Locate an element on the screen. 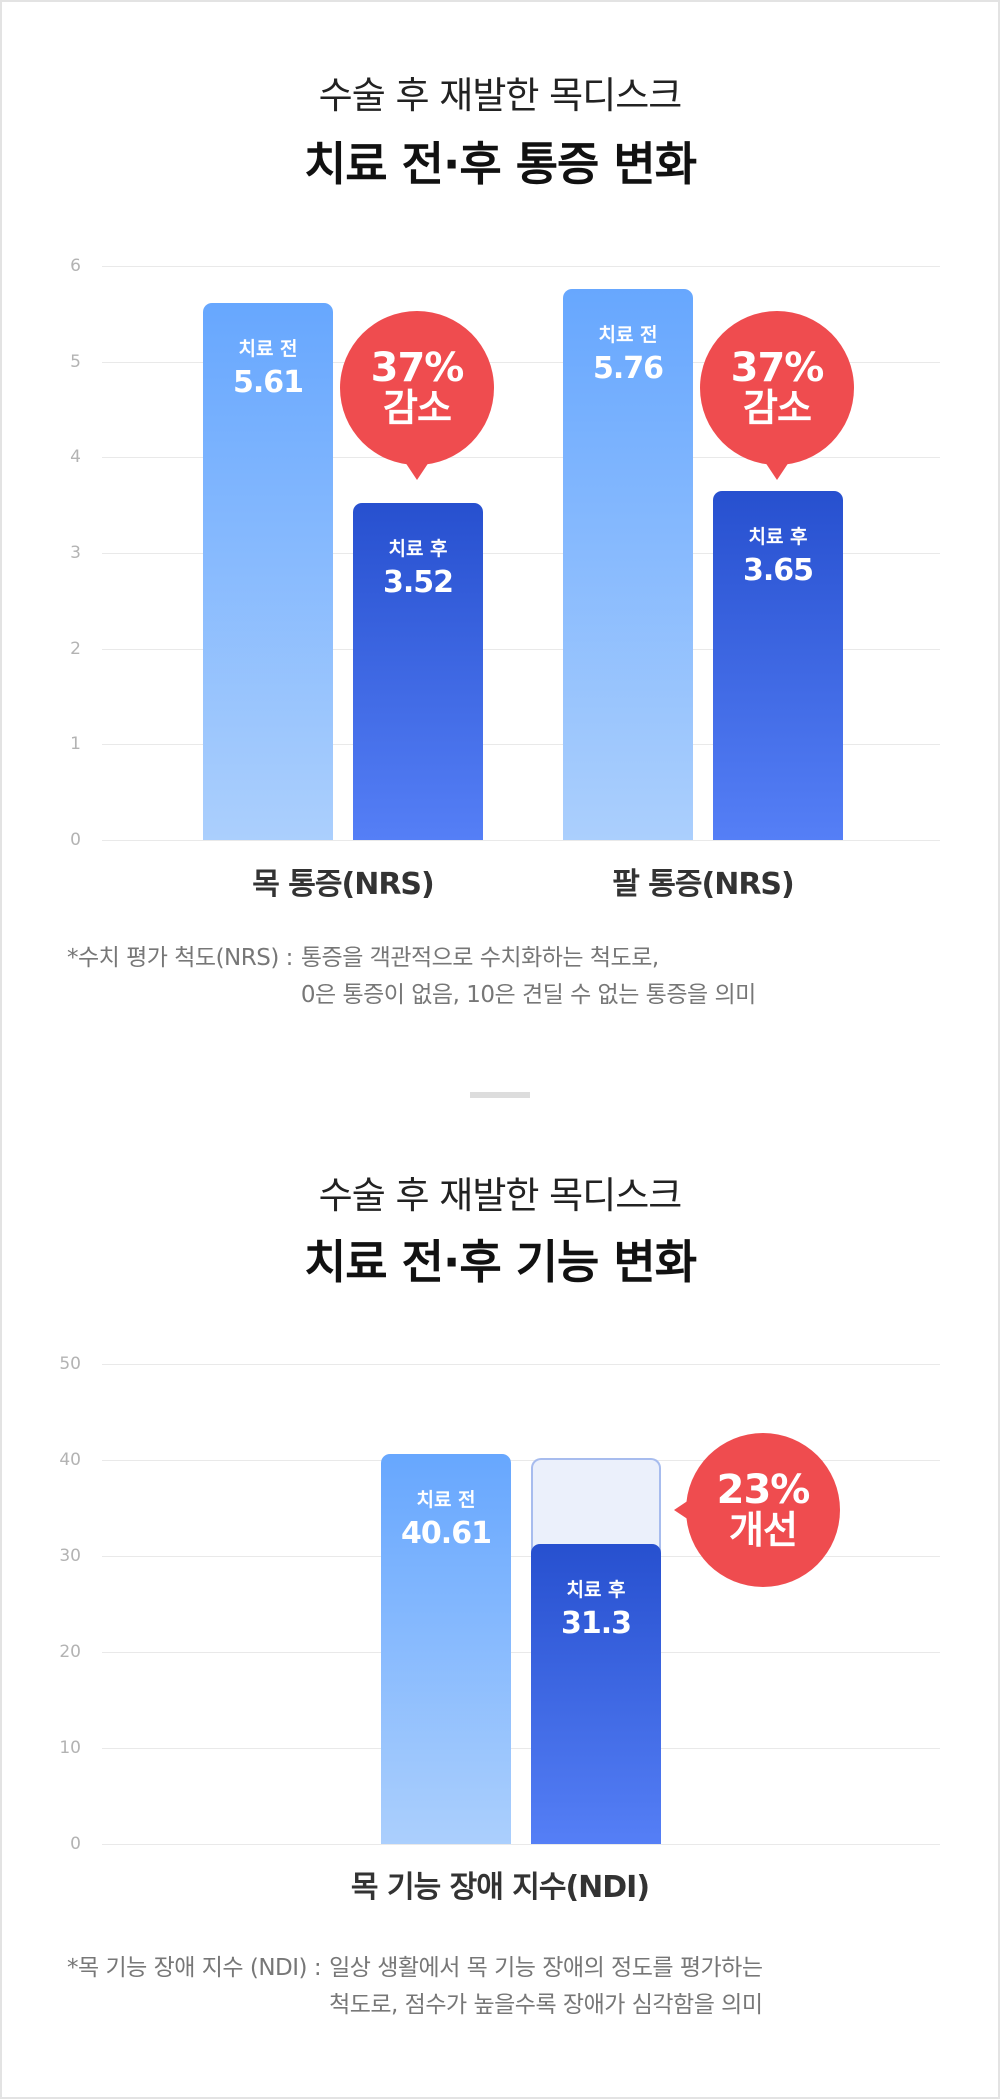 The image size is (1000, 2099). footnote-line: 척도로, 점수가 높을수록 장애가 심각함을 의미 is located at coordinates (546, 2005).